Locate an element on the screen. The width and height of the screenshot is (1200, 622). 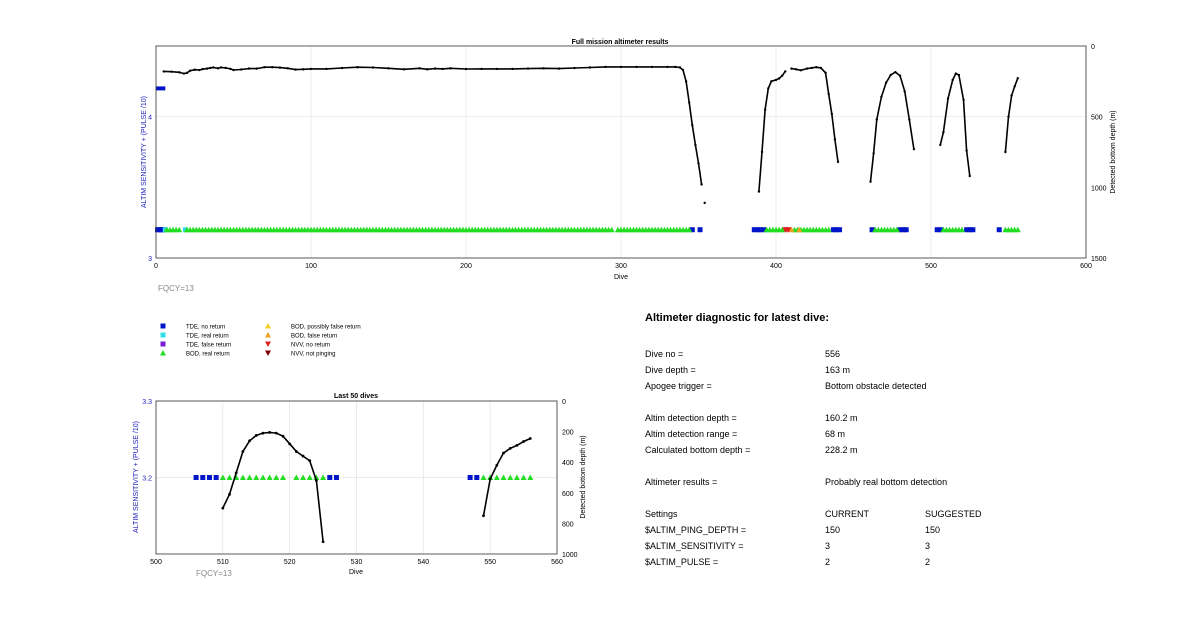
chart1-title: Full mission altimeter results is located at coordinates (620, 42).